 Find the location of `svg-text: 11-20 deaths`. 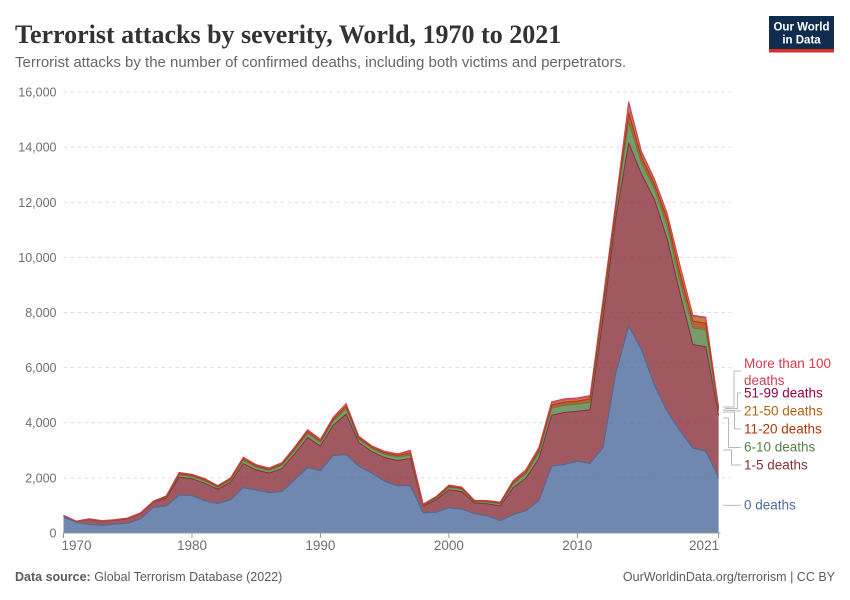

svg-text: 11-20 deaths is located at coordinates (783, 429).